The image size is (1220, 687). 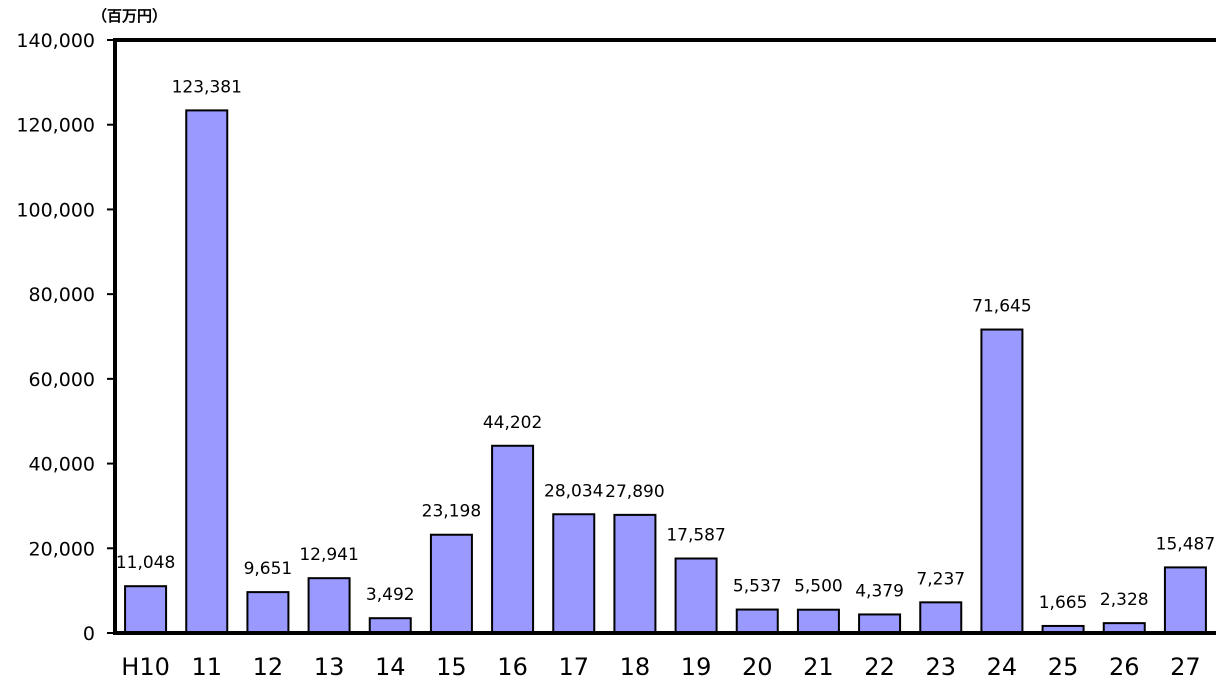 What do you see at coordinates (268, 667) in the screenshot?
I see `x-category-label: 12` at bounding box center [268, 667].